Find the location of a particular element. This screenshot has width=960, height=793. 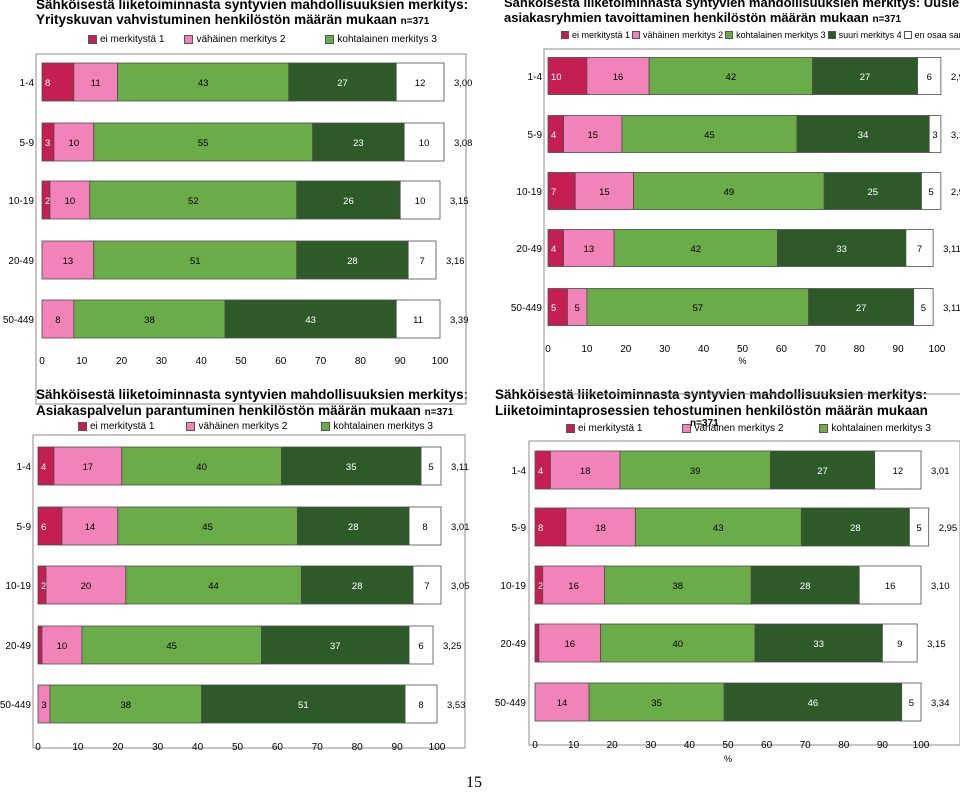

mean-label: 3,15 is located at coordinates (936, 644).